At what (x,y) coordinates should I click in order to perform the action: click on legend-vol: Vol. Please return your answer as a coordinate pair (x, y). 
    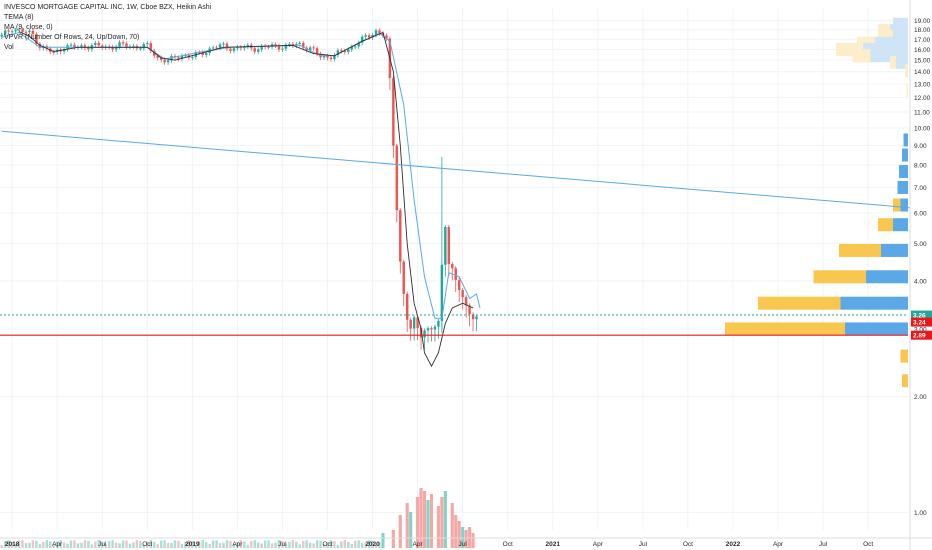
    Looking at the image, I should click on (9, 47).